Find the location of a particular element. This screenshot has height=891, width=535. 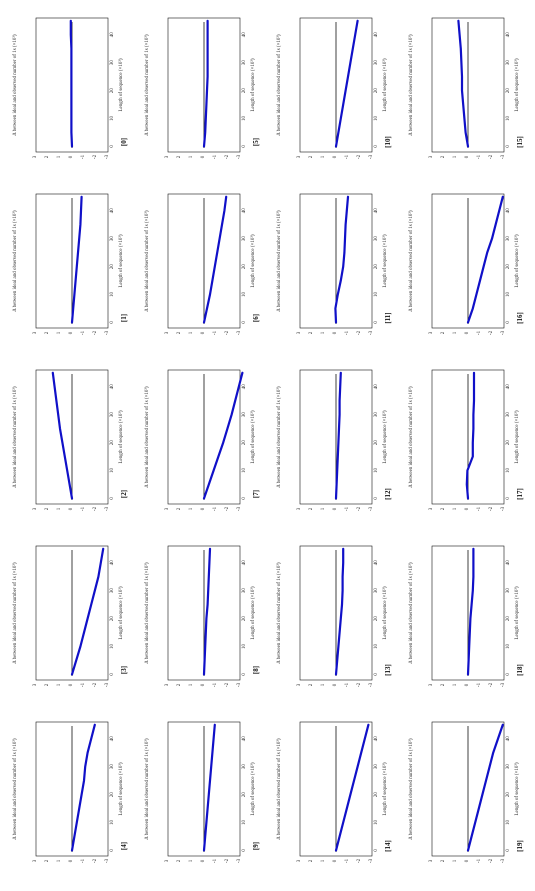

panel-index-label: [5] is located at coordinates (256, 142).